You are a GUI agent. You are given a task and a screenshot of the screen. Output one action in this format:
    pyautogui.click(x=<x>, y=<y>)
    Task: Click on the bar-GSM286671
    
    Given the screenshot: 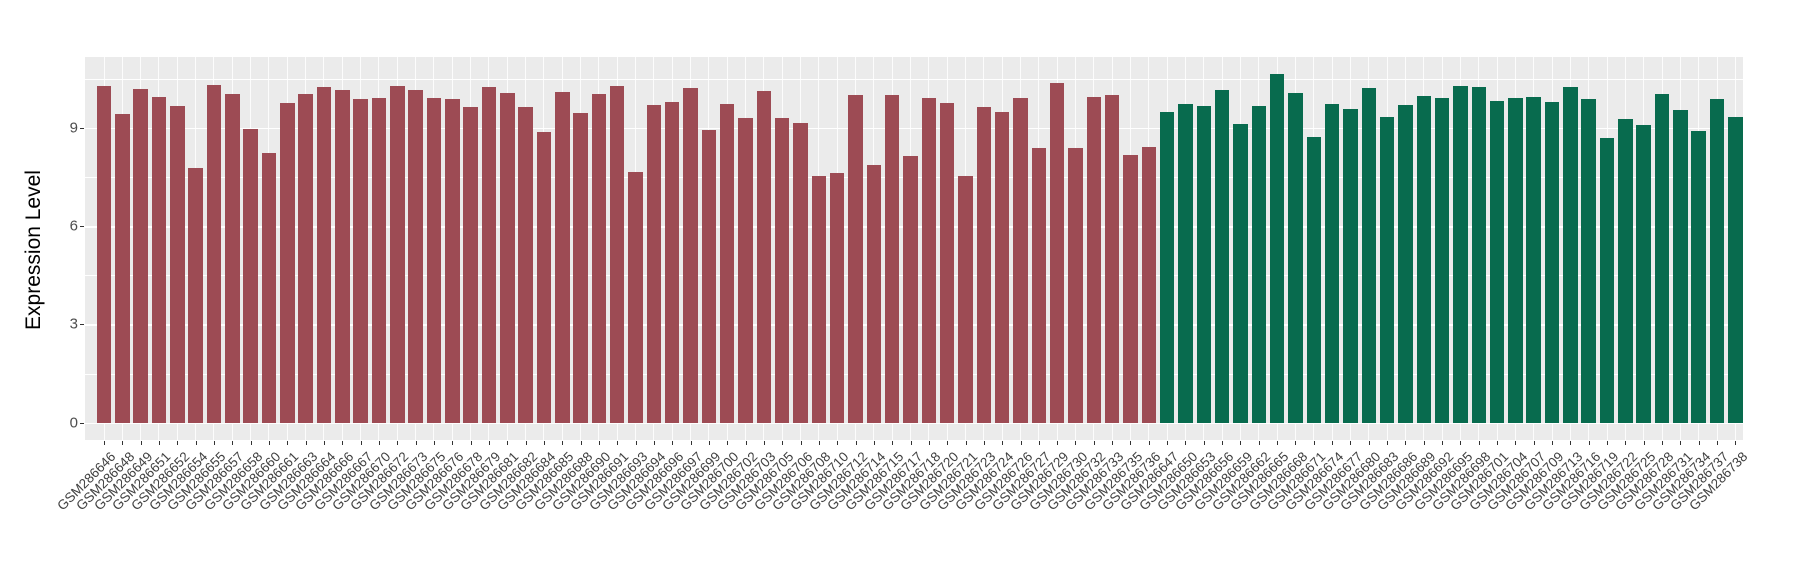 What is the action you would take?
    pyautogui.click(x=1314, y=280)
    